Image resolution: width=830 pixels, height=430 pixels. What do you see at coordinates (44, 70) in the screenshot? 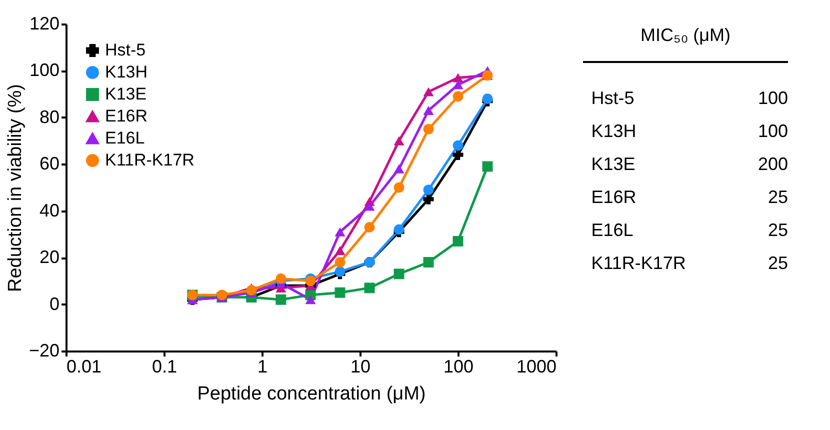
I see `y-tick-label: 100` at bounding box center [44, 70].